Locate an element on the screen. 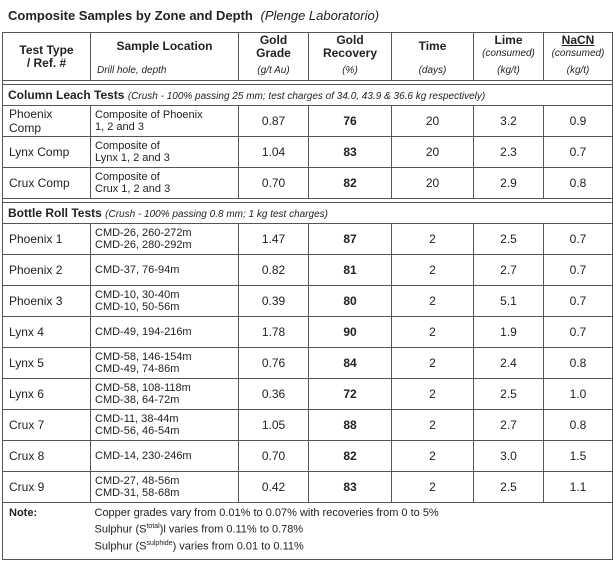 Image resolution: width=615 pixels, height=570 pixels. note-line2-sup: total is located at coordinates (153, 526).